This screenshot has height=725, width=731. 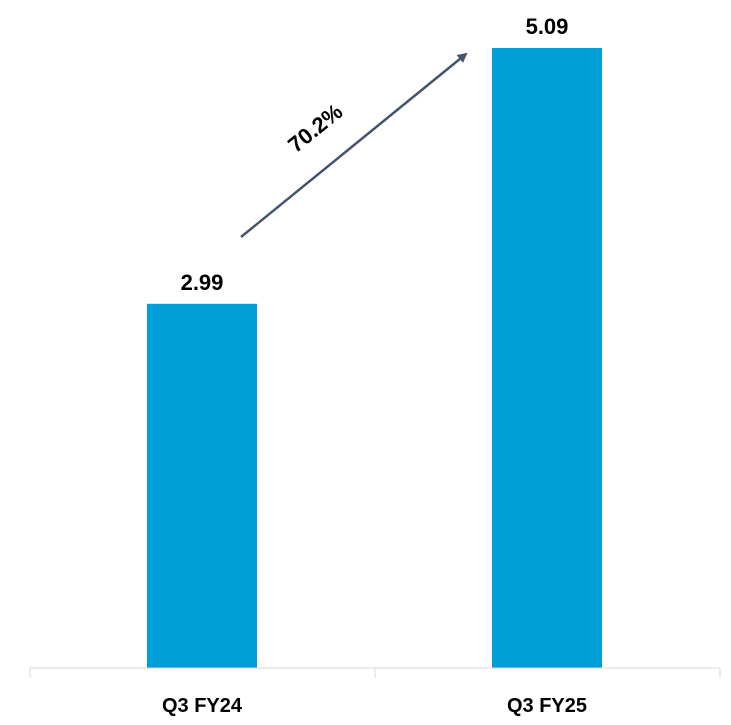 I want to click on bar-q3-fy24, so click(x=202, y=485).